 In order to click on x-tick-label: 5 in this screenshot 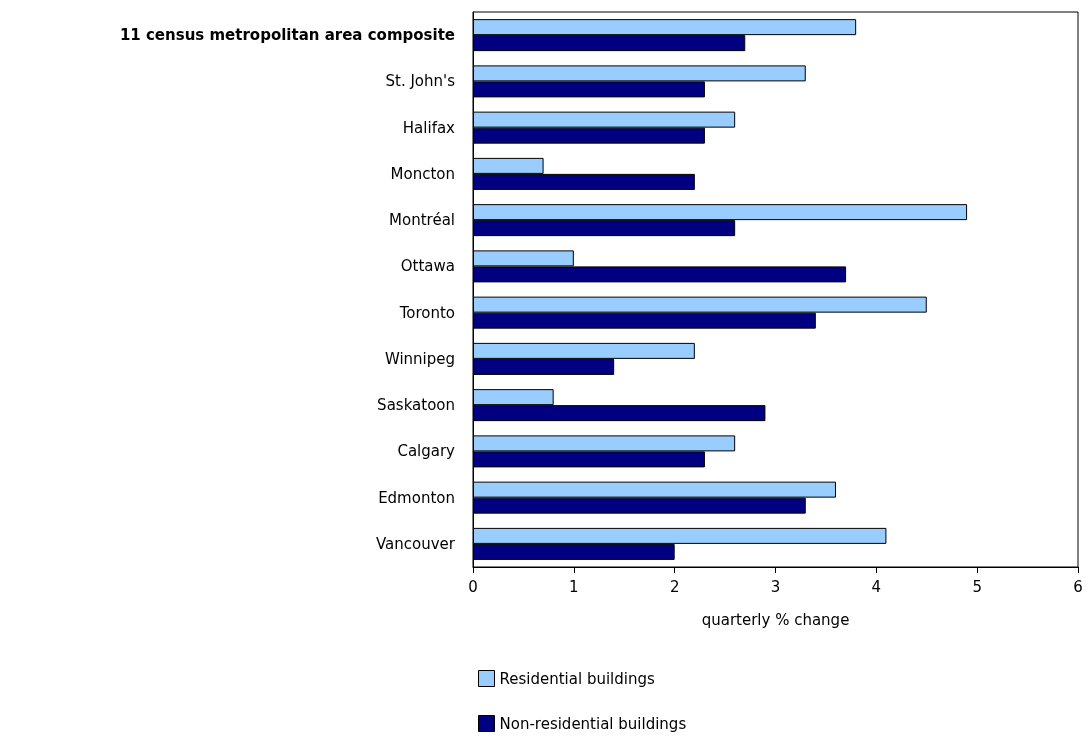, I will do `click(977, 586)`.